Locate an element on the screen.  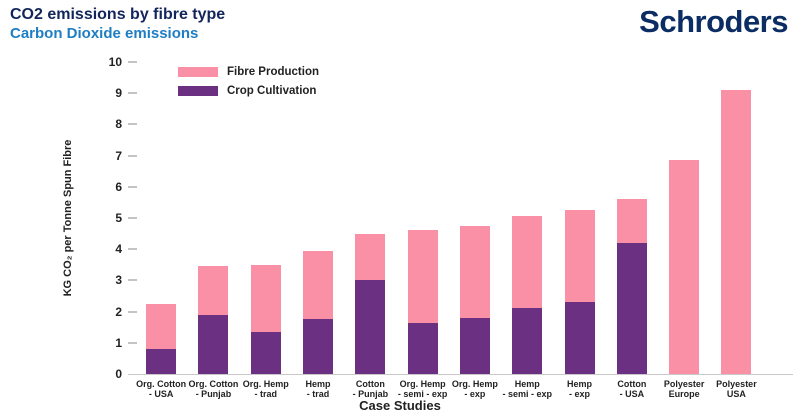
y-tick-label: 7 is located at coordinates (118, 155).